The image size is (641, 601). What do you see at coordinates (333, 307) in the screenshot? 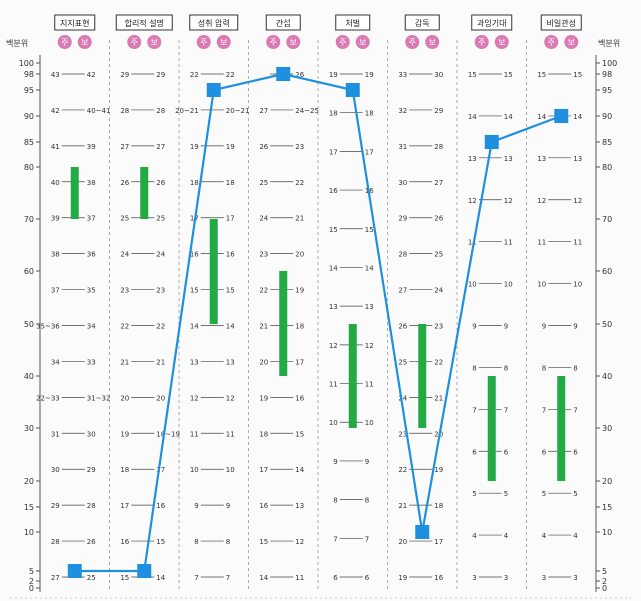
I see `scale-ju-label: 13` at bounding box center [333, 307].